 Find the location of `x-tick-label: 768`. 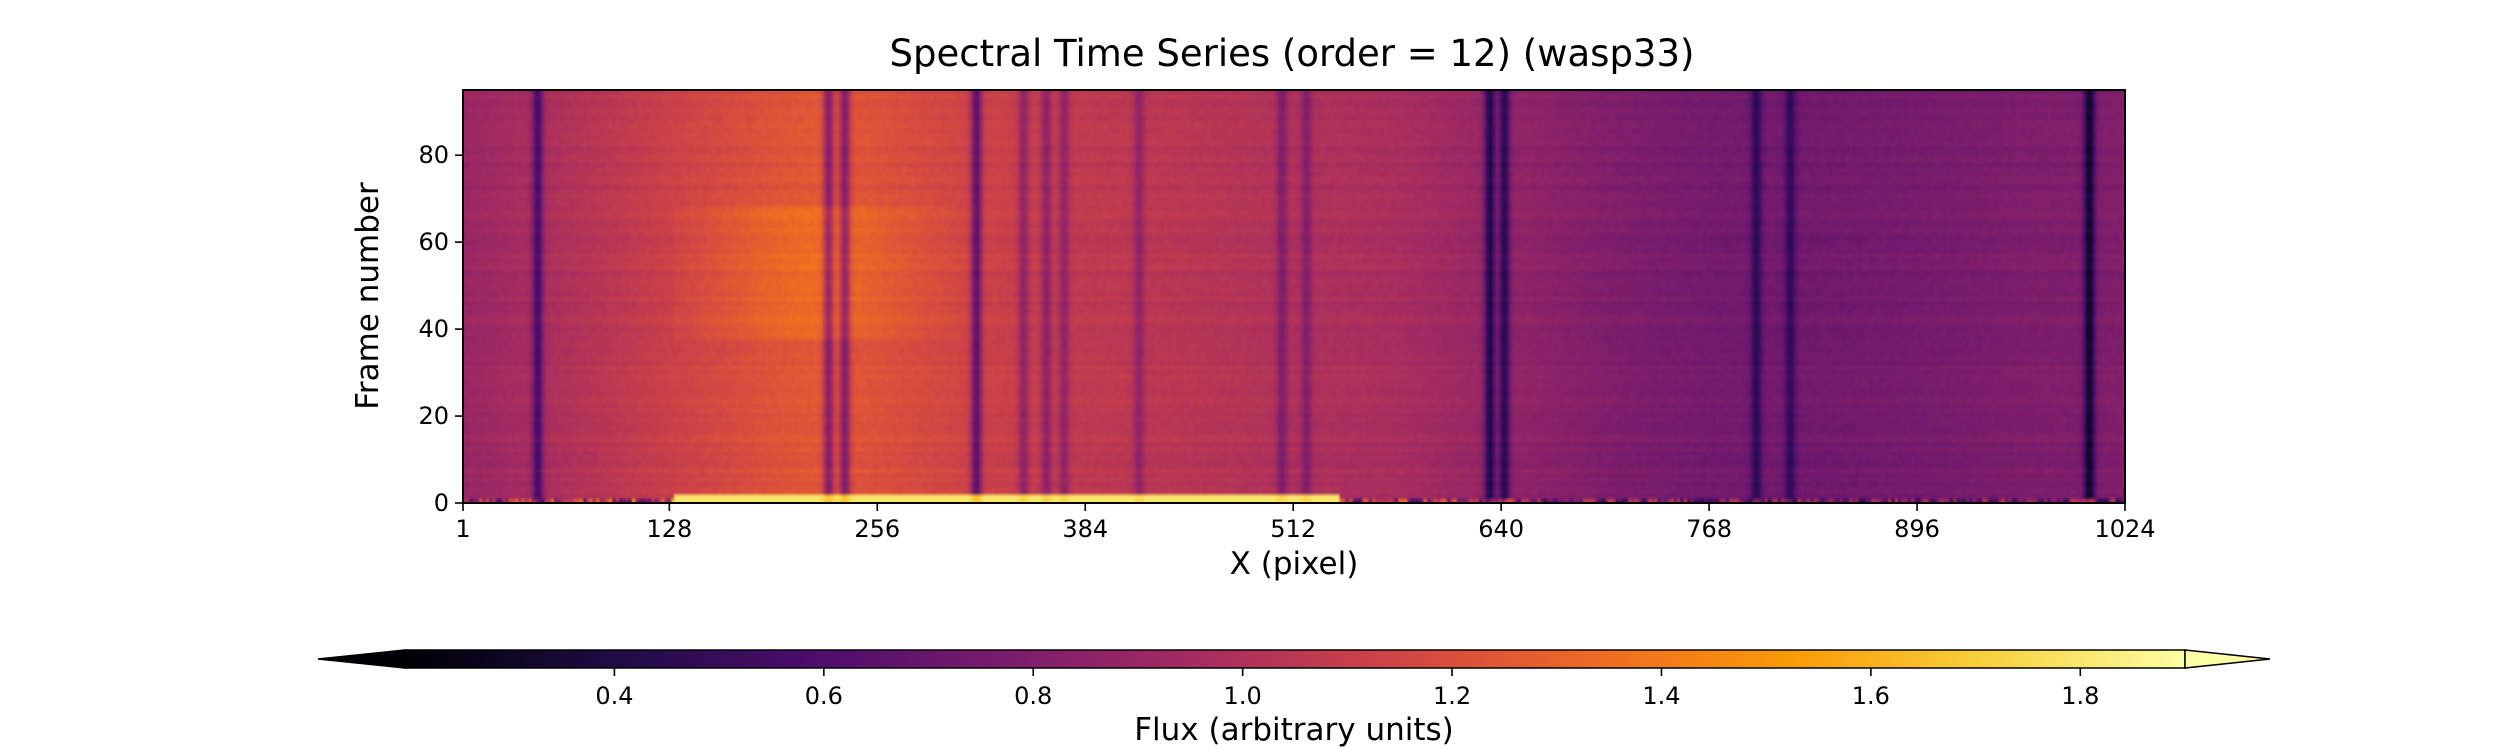

x-tick-label: 768 is located at coordinates (1709, 529).